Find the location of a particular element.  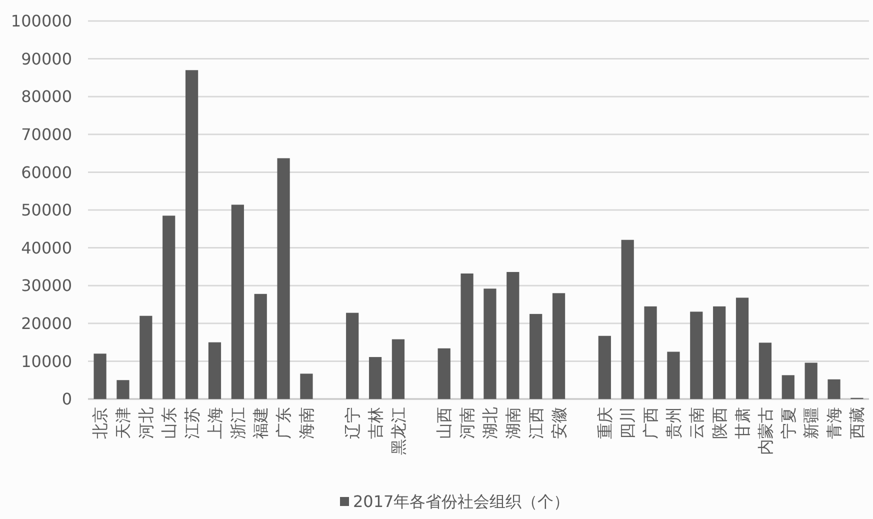

x-tick-label: 重庆 is located at coordinates (604, 423).